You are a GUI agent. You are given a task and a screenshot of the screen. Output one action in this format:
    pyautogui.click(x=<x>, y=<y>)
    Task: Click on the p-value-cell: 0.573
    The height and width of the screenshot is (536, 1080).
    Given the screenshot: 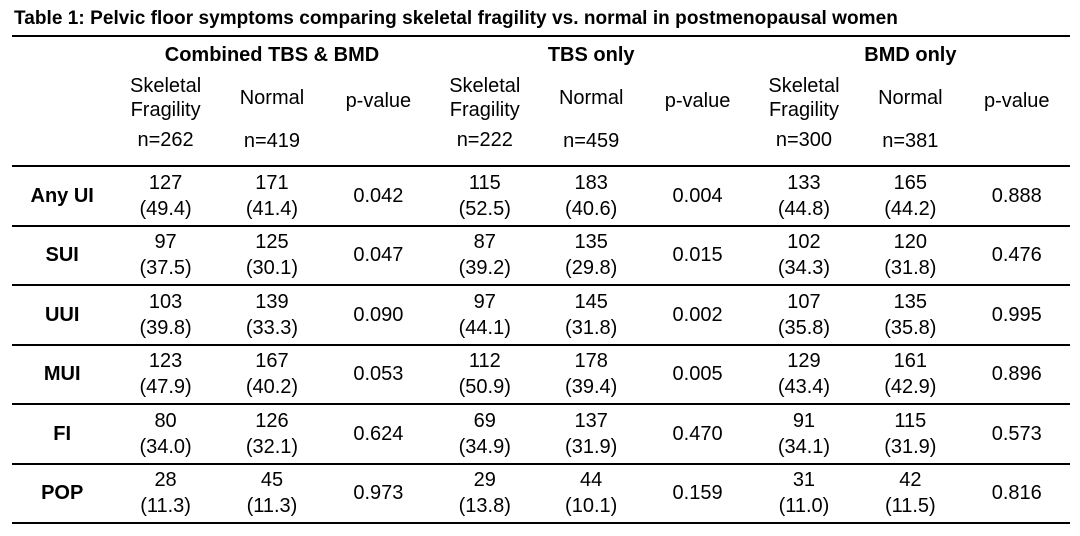 What is the action you would take?
    pyautogui.click(x=1016, y=433)
    